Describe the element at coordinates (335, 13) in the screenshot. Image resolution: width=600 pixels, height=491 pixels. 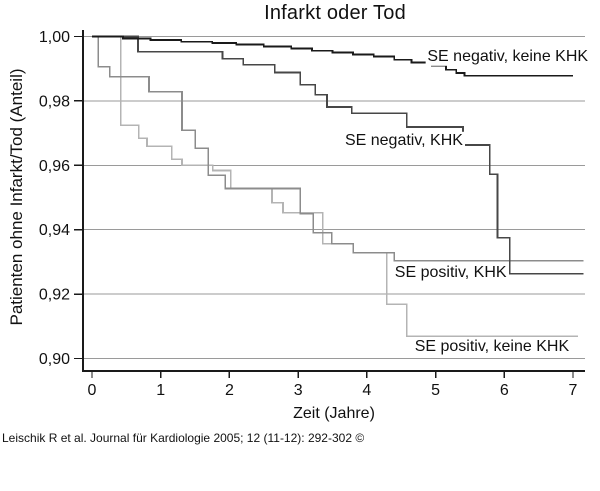
I see `chart-title: Infarkt oder Tod` at that location.